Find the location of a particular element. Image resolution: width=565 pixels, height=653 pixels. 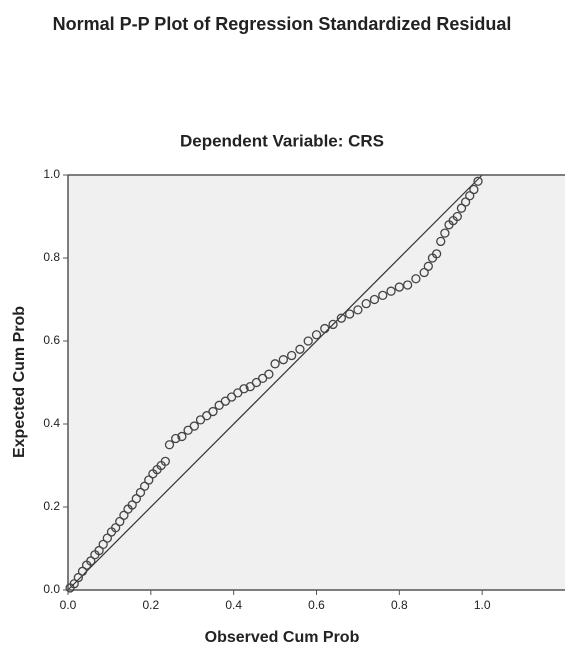

x-tick-label: 0.0 is located at coordinates (68, 605).